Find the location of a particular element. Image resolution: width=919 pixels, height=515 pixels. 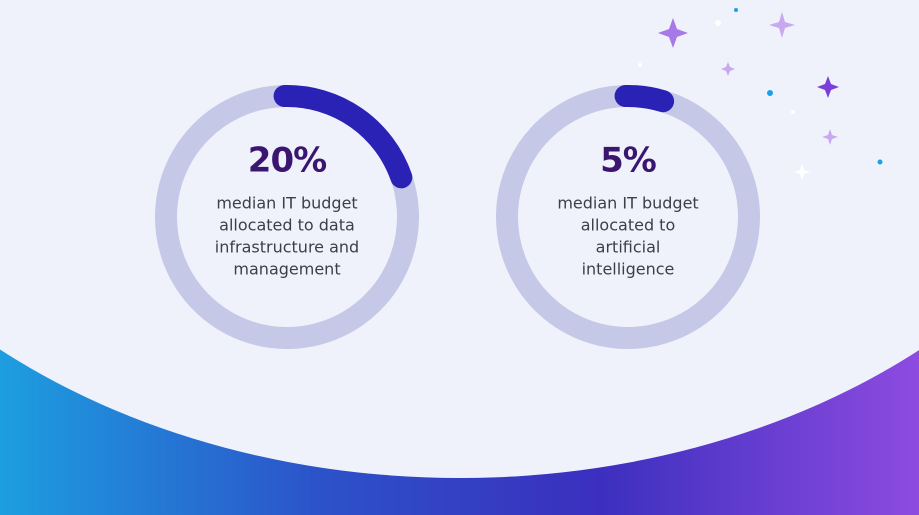

percent-label: 5% is located at coordinates (628, 161).